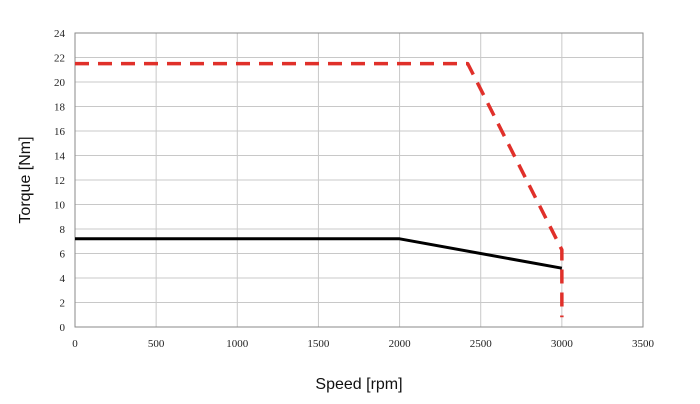  Describe the element at coordinates (60, 83) in the screenshot. I see `y-tick-label: 20` at that location.